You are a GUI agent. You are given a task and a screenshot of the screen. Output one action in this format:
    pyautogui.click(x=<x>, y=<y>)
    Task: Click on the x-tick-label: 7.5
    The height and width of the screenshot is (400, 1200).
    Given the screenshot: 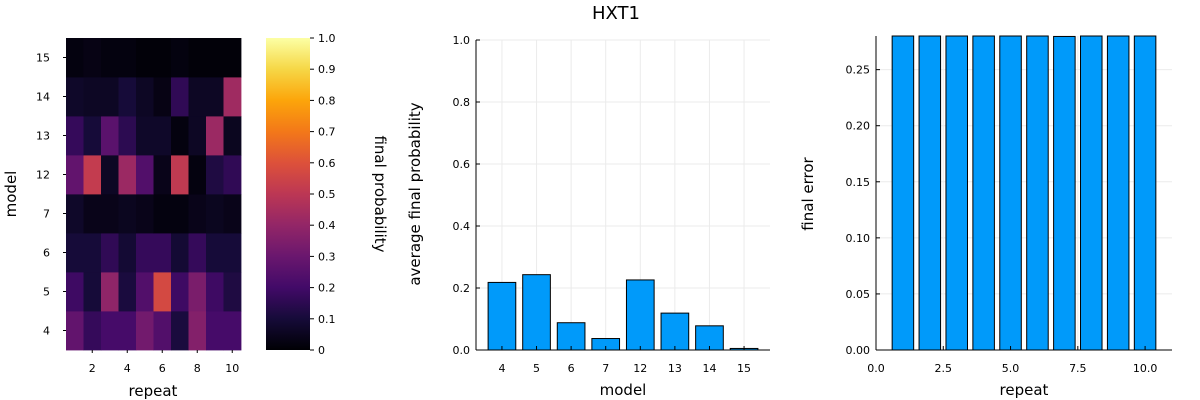 What is the action you would take?
    pyautogui.click(x=1078, y=368)
    